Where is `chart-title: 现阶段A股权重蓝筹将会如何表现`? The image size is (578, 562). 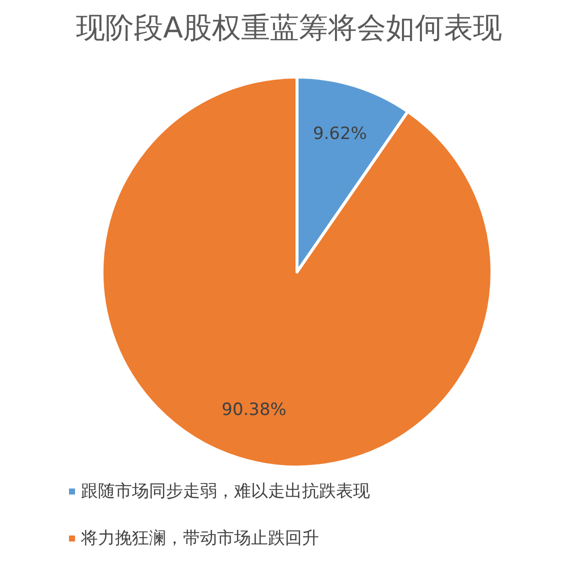 chart-title: 现阶段A股权重蓝筹将会如何表现 is located at coordinates (289, 27).